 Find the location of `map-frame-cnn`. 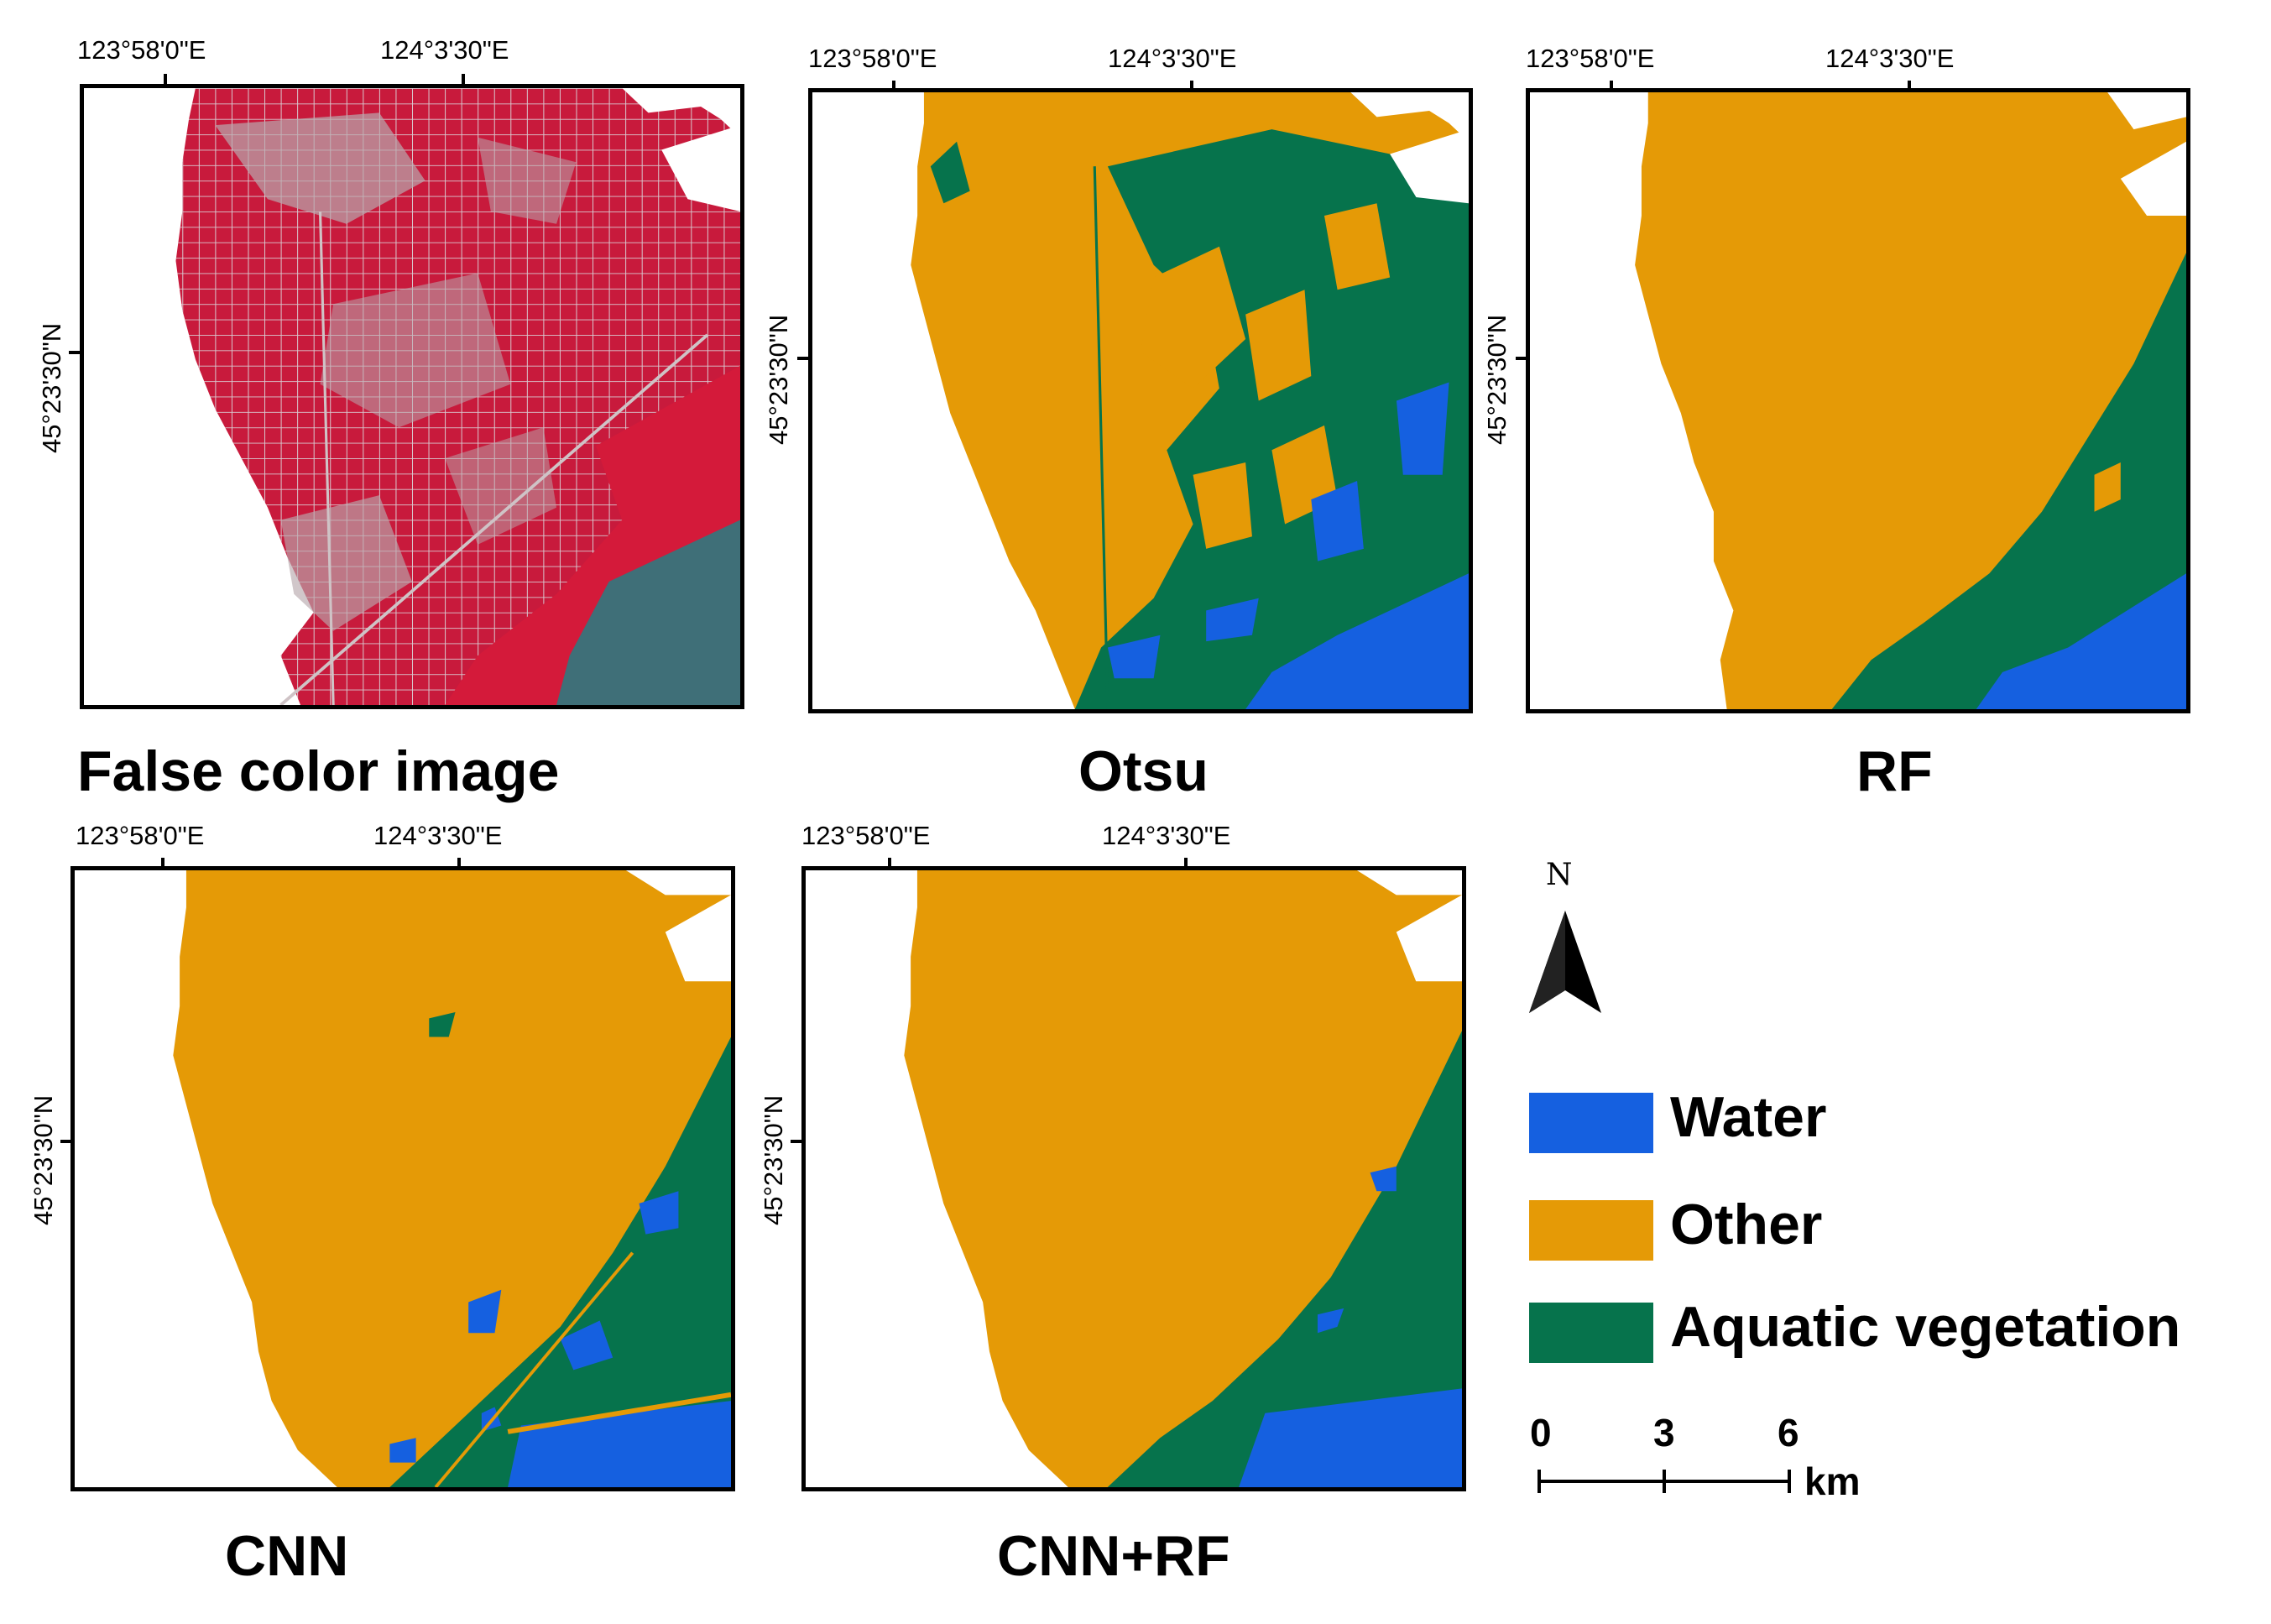

map-frame-cnn is located at coordinates (402, 1178).